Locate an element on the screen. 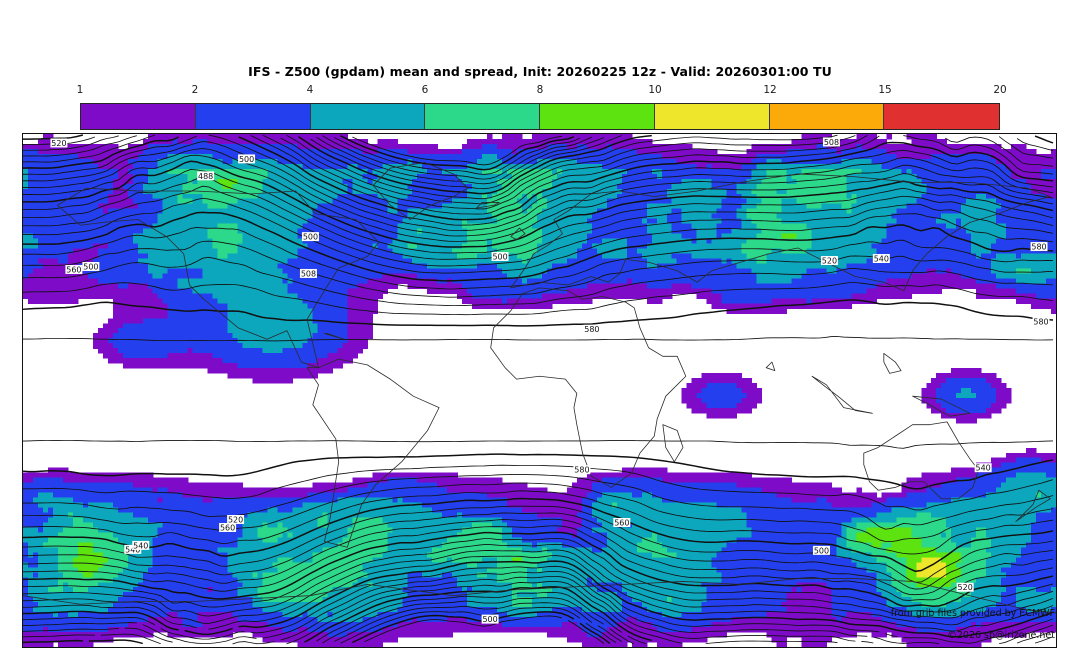  colorbar-tick-10: 10 is located at coordinates (655, 90).